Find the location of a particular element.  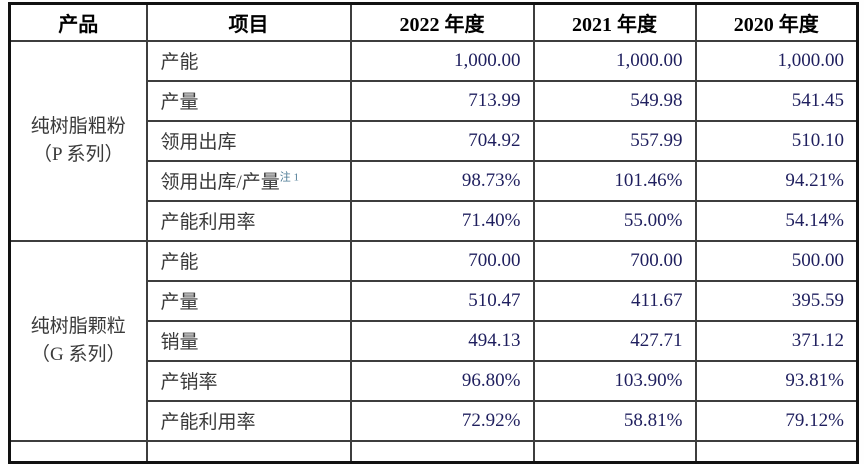

header-year-2022: 2022 年度 is located at coordinates (442, 22).